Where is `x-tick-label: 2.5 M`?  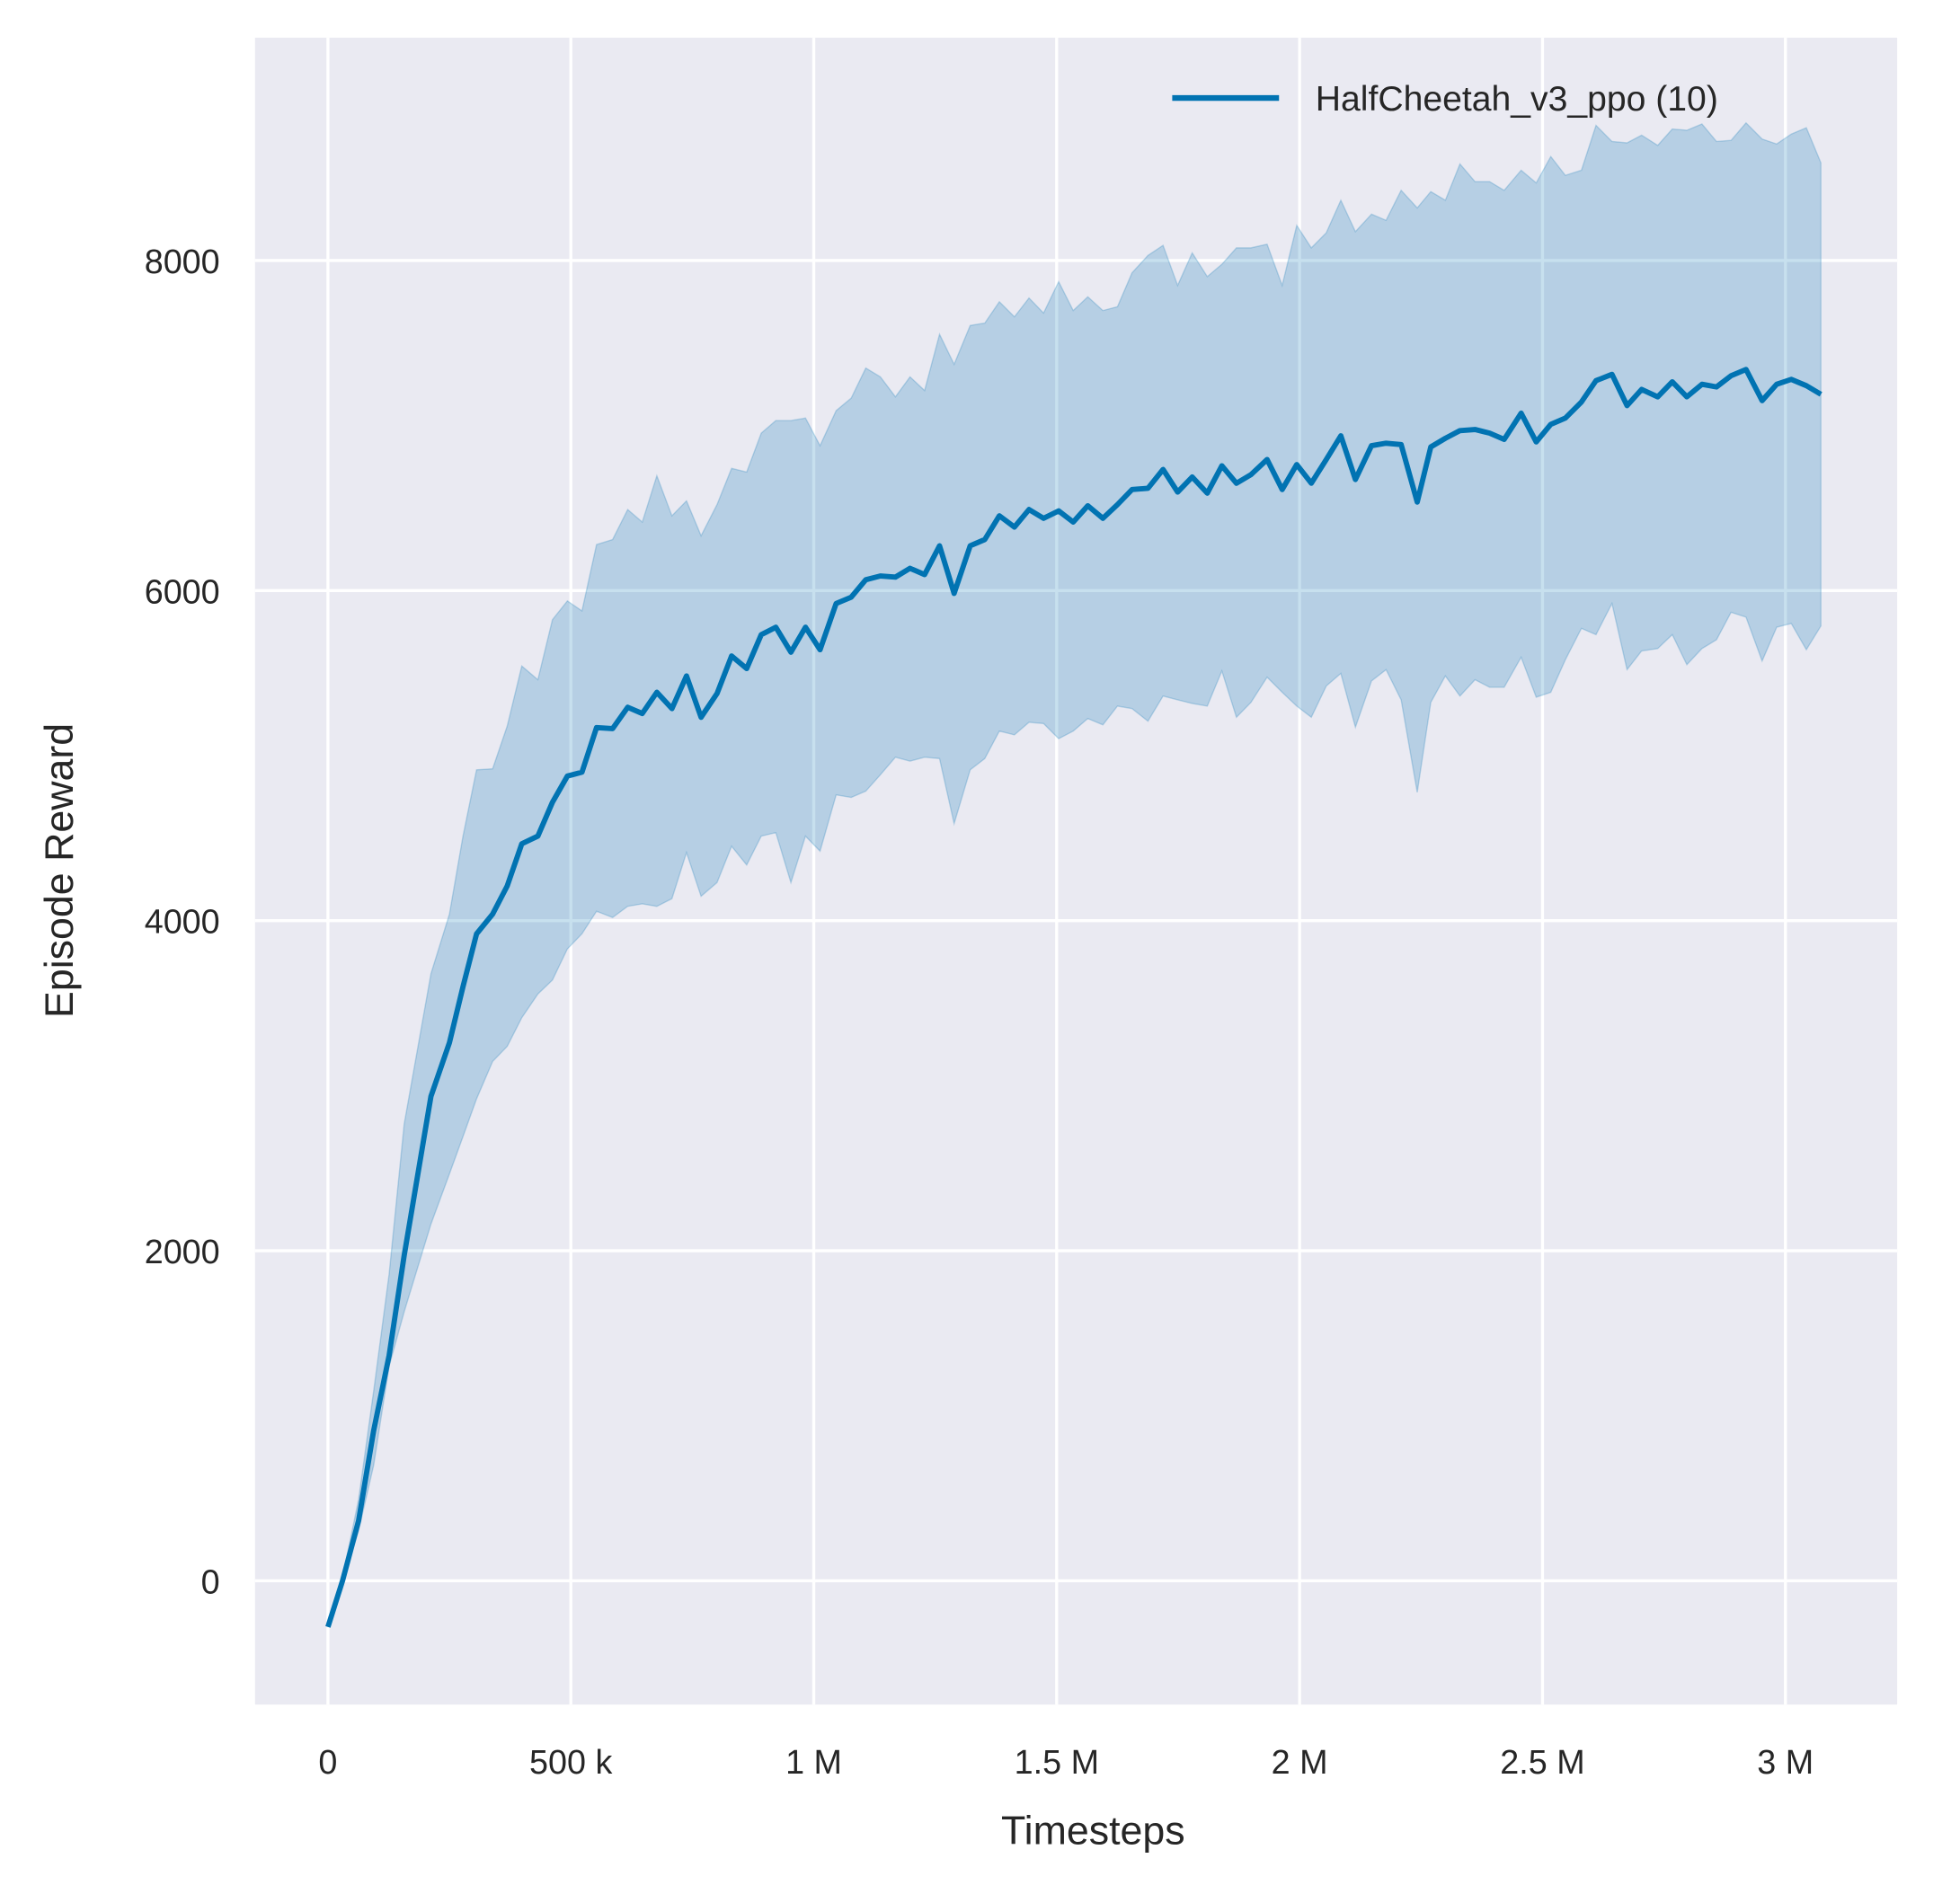
x-tick-label: 2.5 M is located at coordinates (1542, 1762).